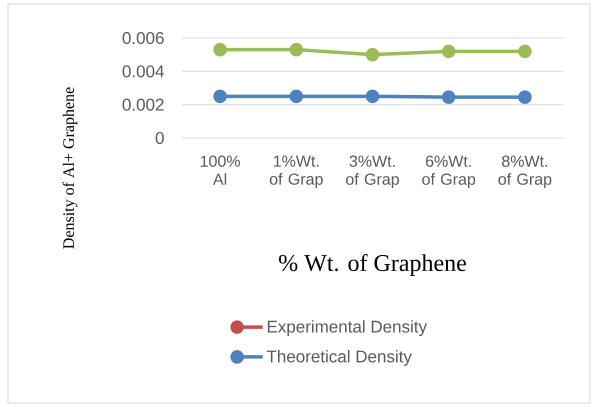  Describe the element at coordinates (372, 265) in the screenshot. I see `x-axis-title: % Wt. of Graphene` at that location.